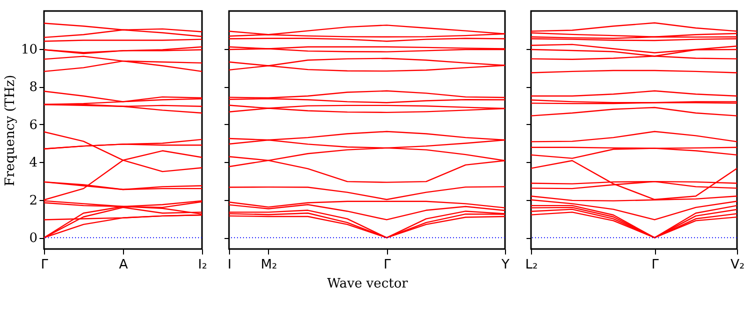  What do you see at coordinates (33, 200) in the screenshot?
I see `y-tick-label: 2` at bounding box center [33, 200].